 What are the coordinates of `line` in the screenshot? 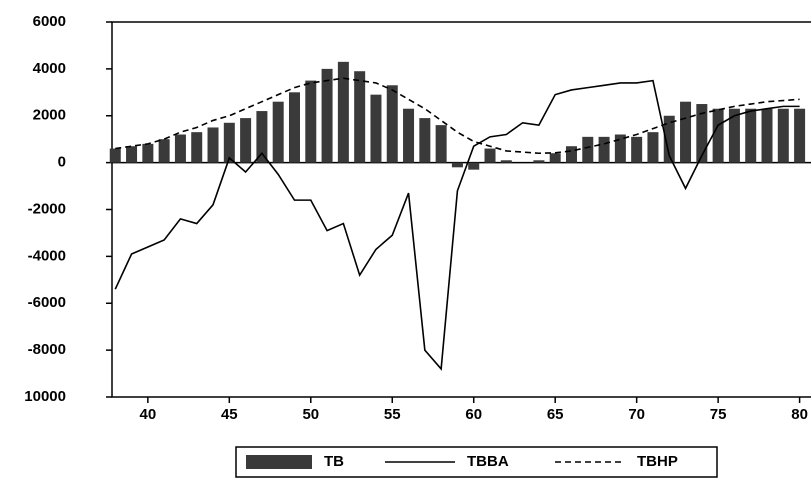 It's located at (457, 116).